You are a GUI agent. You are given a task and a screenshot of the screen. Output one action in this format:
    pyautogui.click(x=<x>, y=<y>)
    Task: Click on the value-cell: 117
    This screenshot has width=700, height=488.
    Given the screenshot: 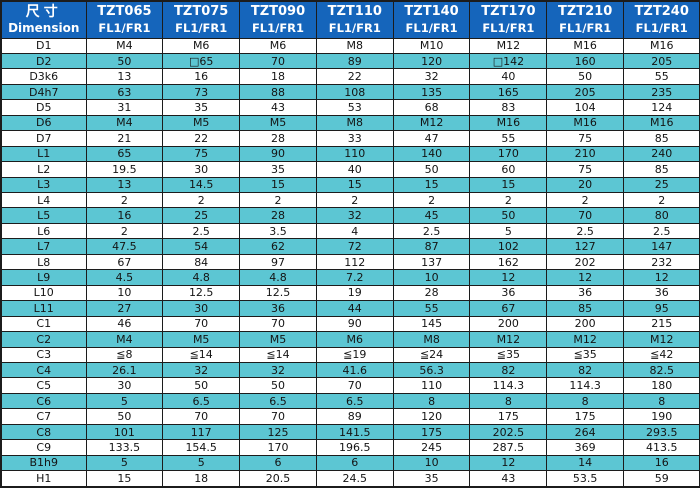 What is the action you would take?
    pyautogui.click(x=201, y=432)
    